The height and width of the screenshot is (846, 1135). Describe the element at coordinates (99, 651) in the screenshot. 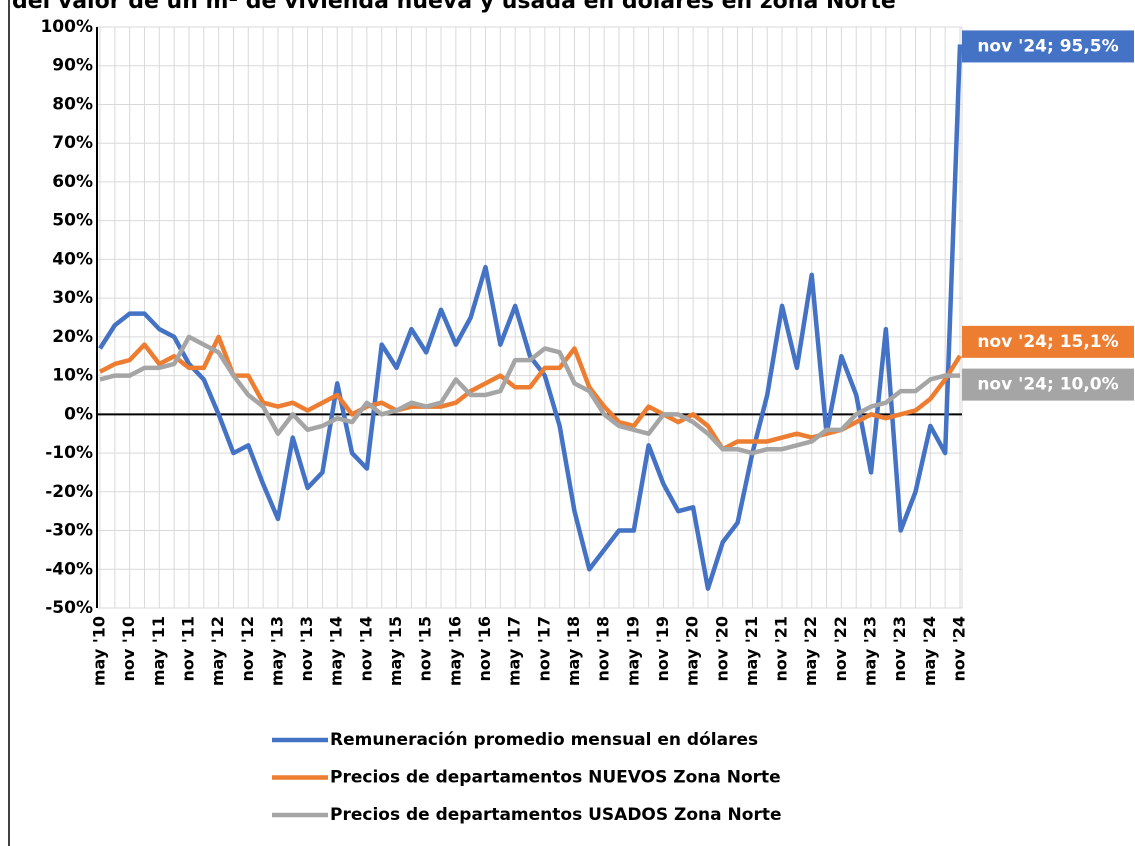

I see `x-tick-label: may '10` at that location.